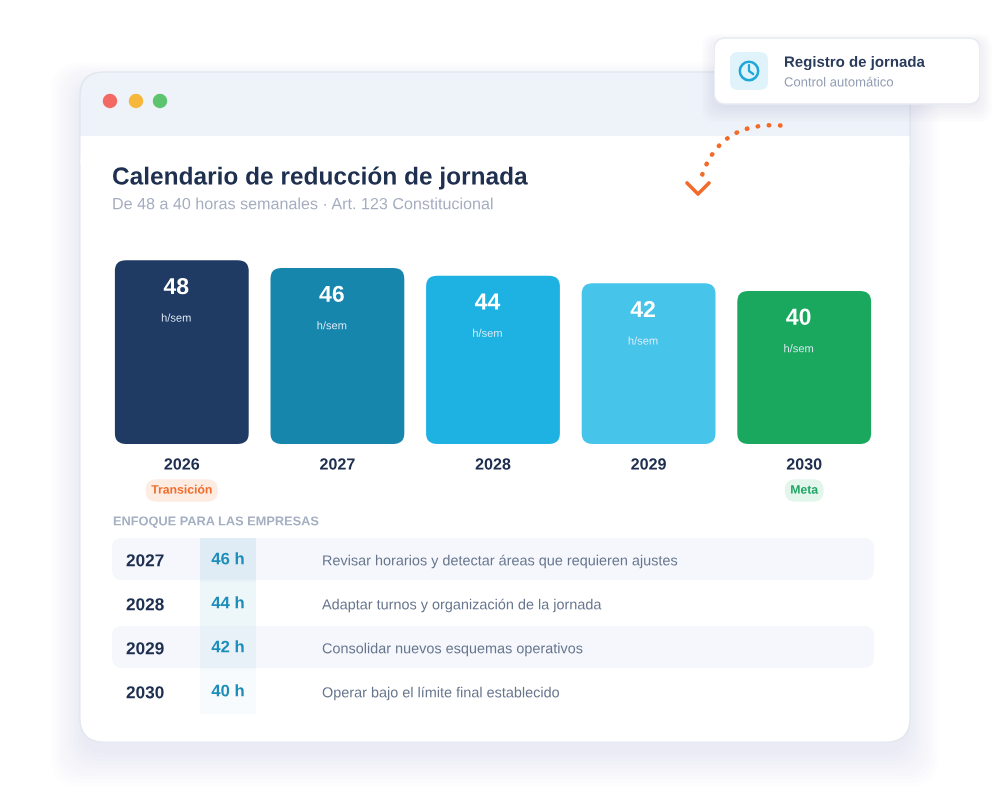 This screenshot has height=812, width=1000. I want to click on x-tick-label: 2028, so click(493, 464).